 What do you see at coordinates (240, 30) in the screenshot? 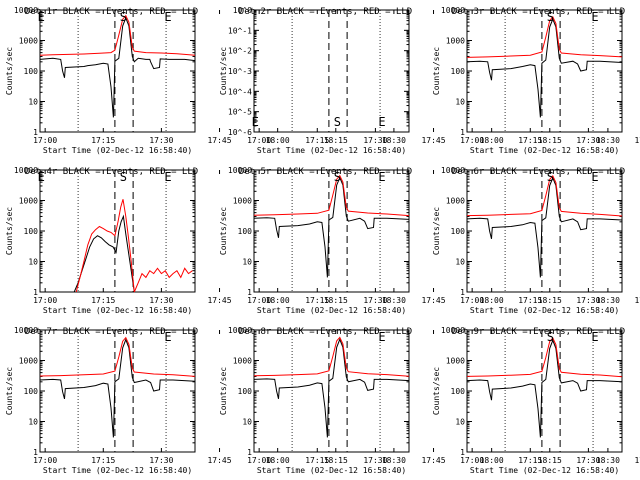
I see `y-tick-label: 10^-1` at bounding box center [240, 30].